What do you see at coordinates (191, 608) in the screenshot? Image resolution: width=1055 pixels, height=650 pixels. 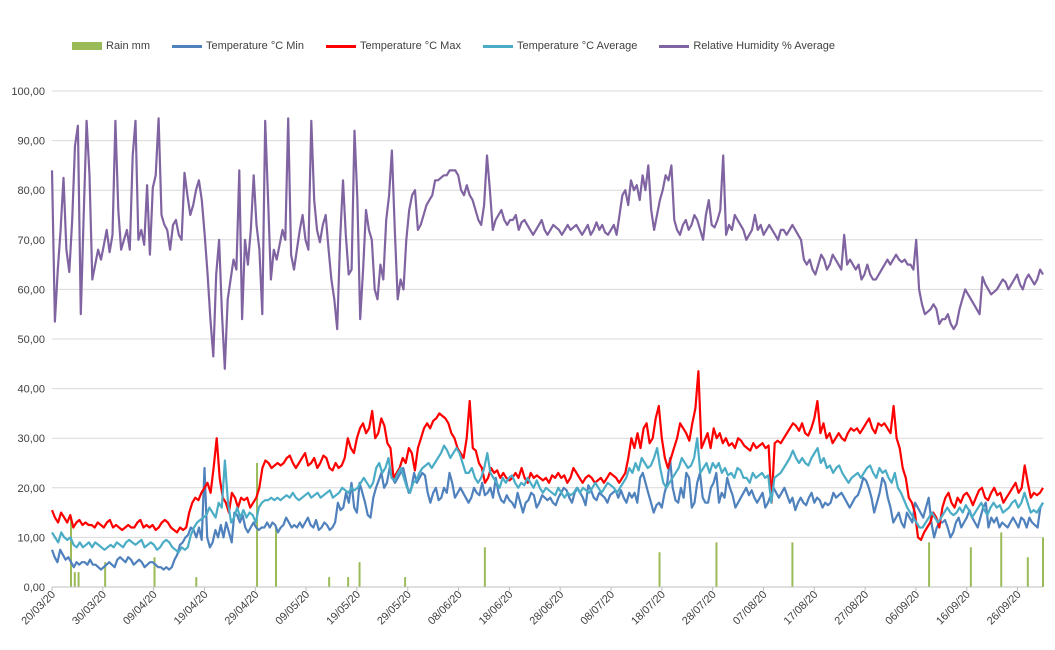 I see `x-tick-label: 19/04/20` at bounding box center [191, 608].